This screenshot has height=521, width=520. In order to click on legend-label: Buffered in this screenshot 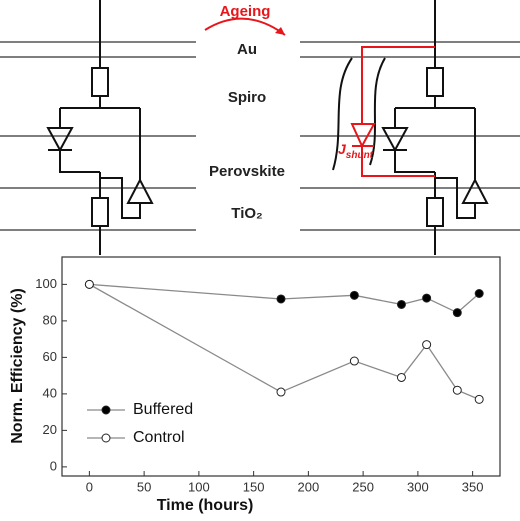, I will do `click(163, 409)`.